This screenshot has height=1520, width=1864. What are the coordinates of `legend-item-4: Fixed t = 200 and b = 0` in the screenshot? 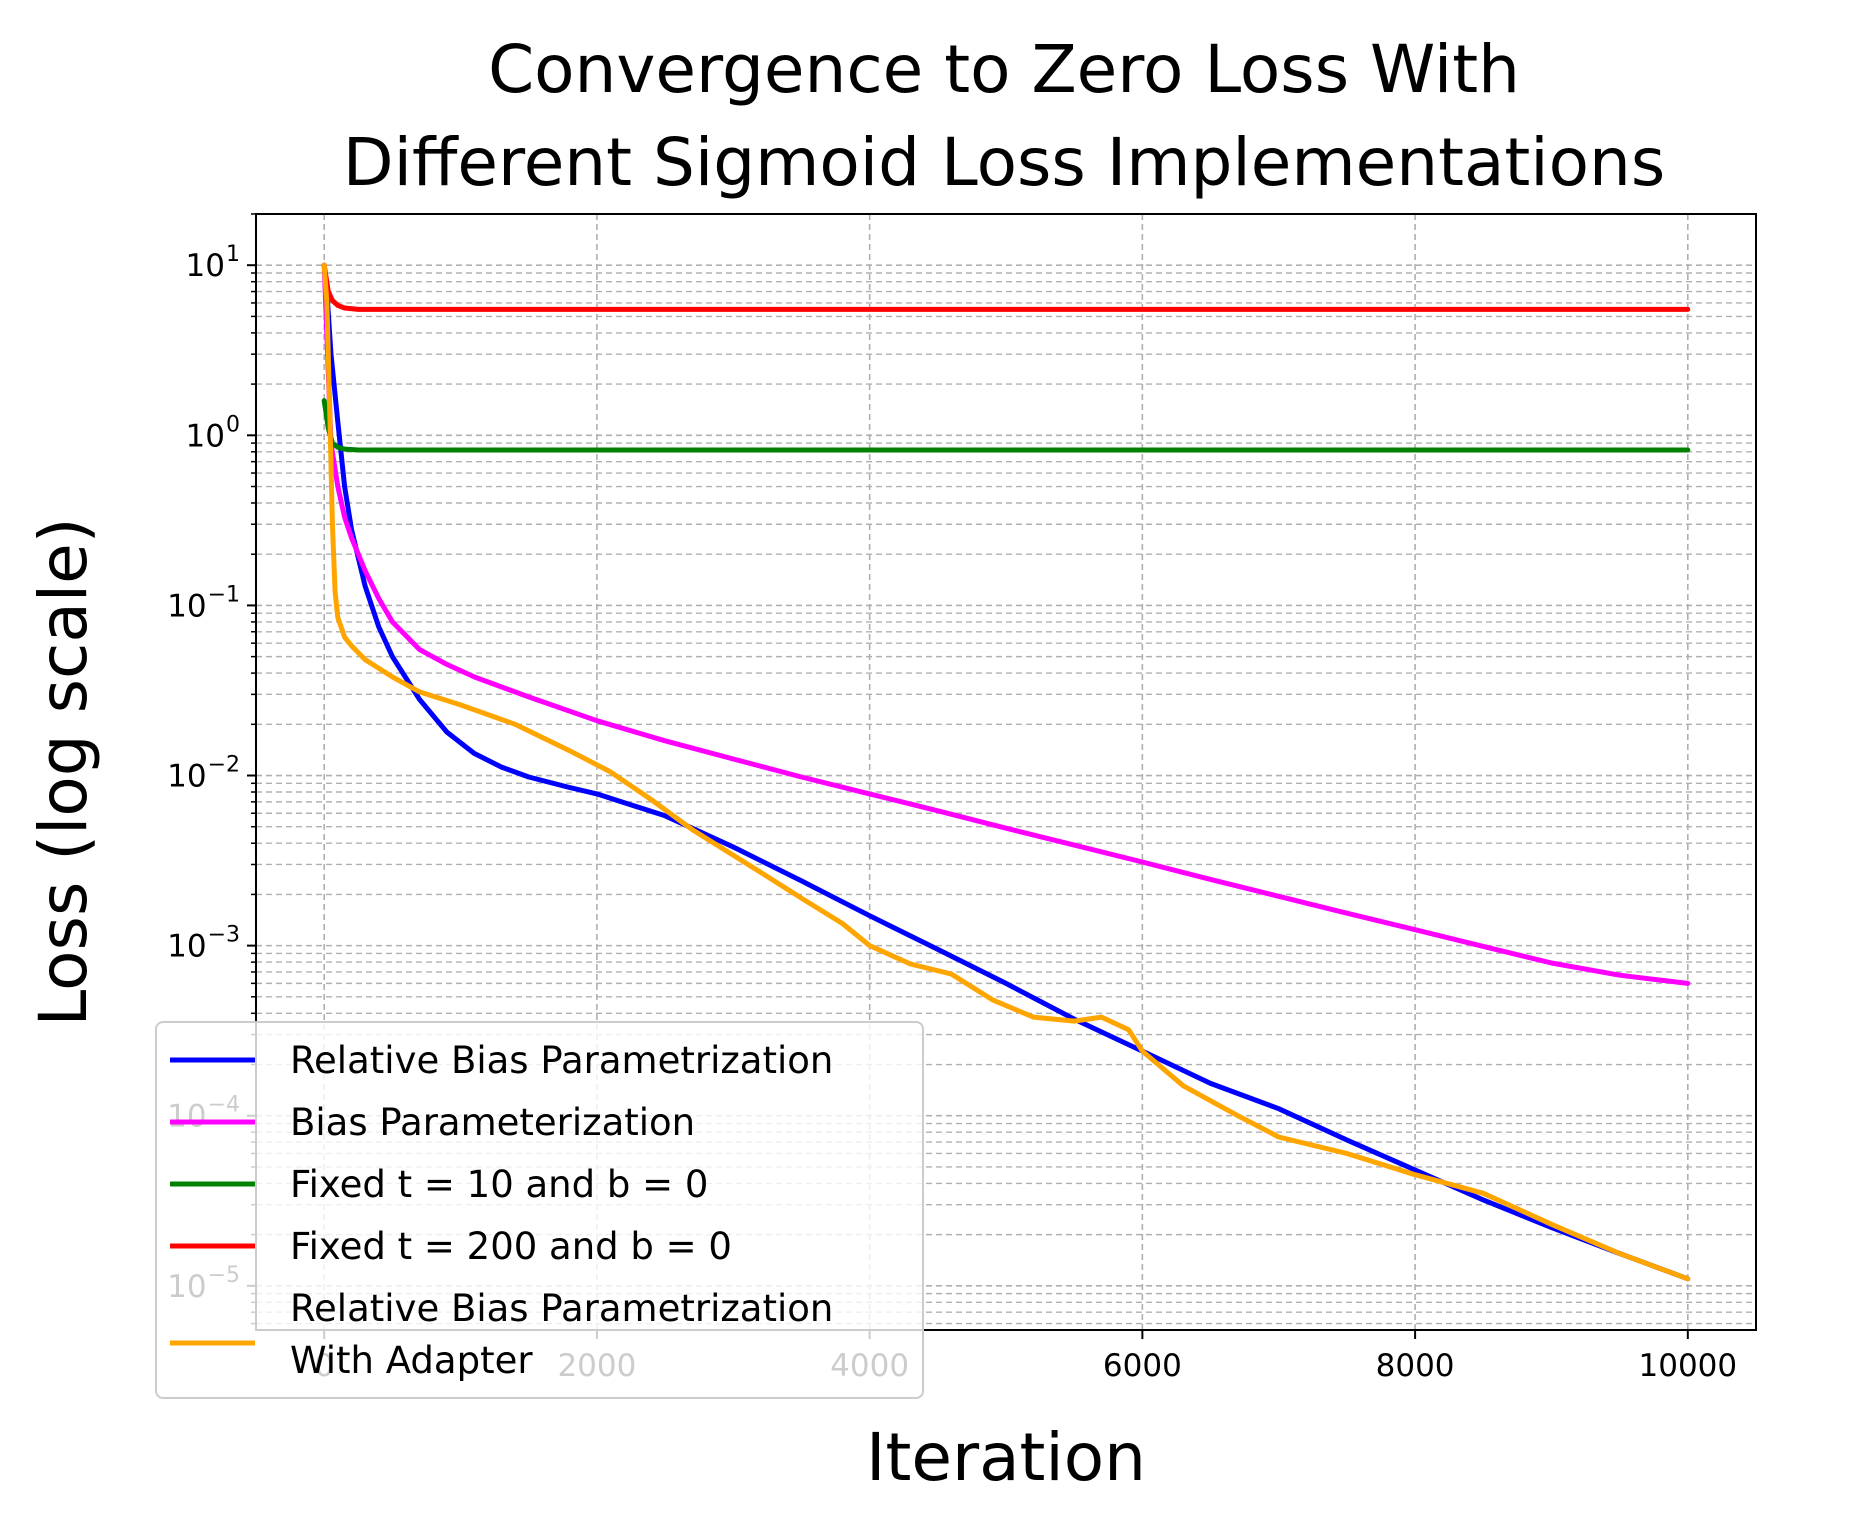 It's located at (451, 1246).